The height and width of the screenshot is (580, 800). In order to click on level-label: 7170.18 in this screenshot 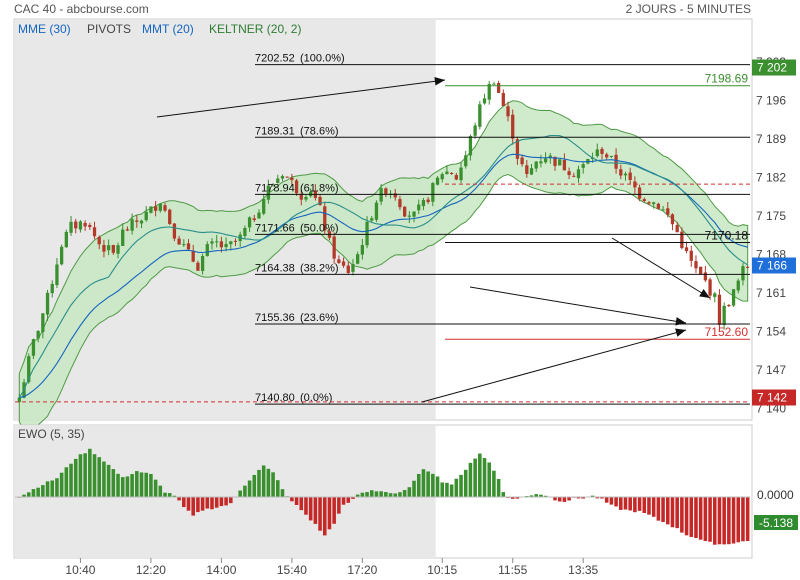, I will do `click(727, 236)`.